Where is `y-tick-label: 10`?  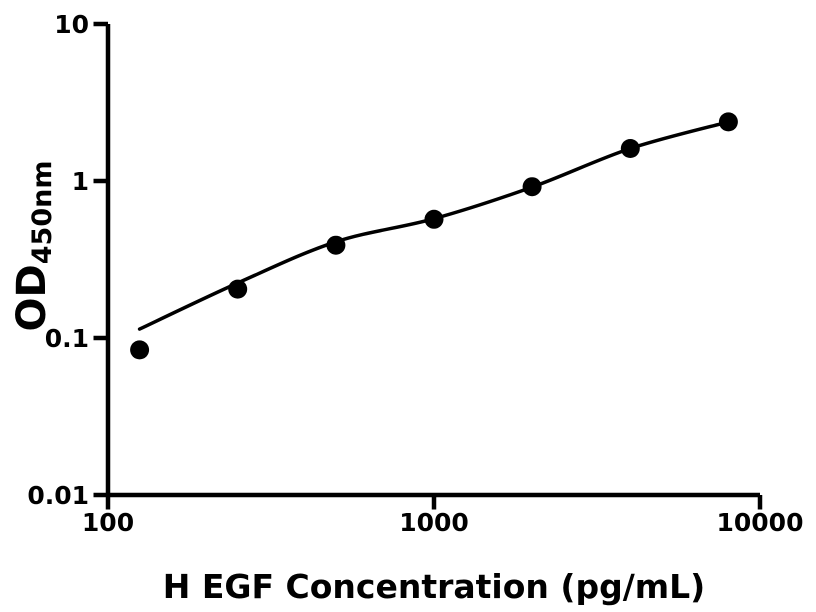 y-tick-label: 10 is located at coordinates (71, 24).